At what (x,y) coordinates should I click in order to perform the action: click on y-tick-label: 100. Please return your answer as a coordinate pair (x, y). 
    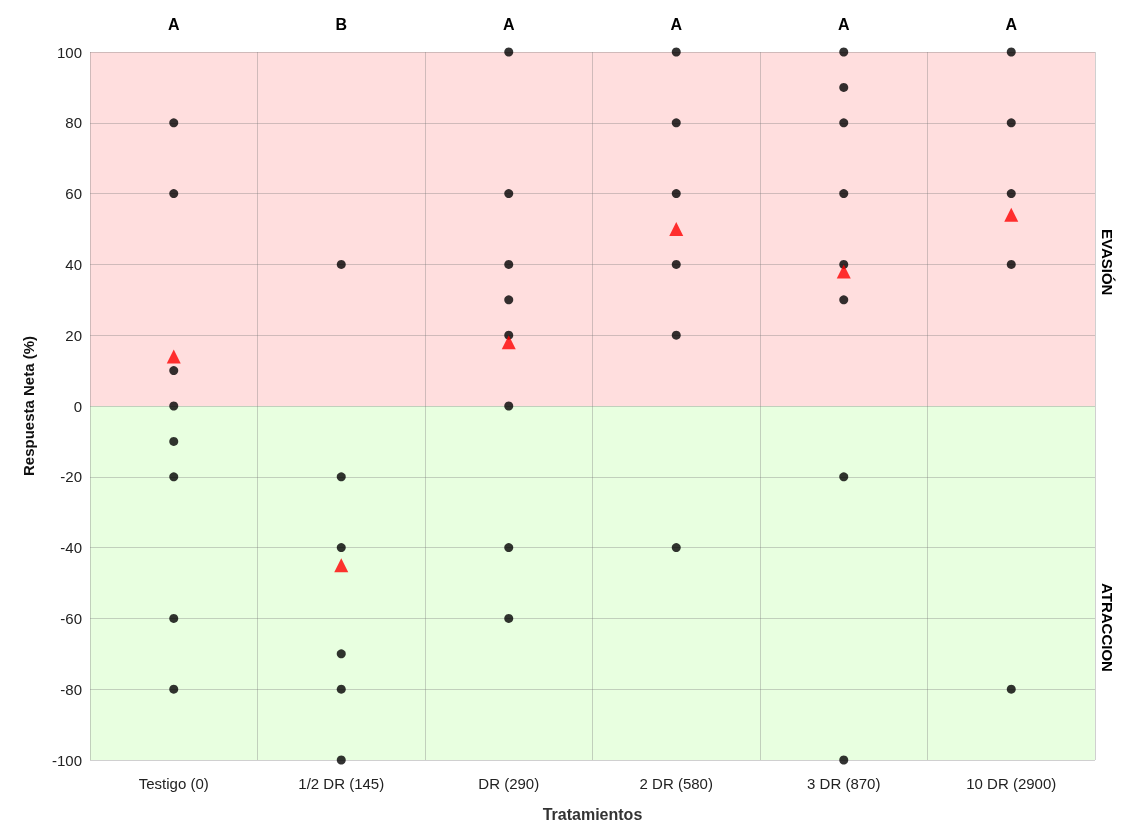
    Looking at the image, I should click on (69, 52).